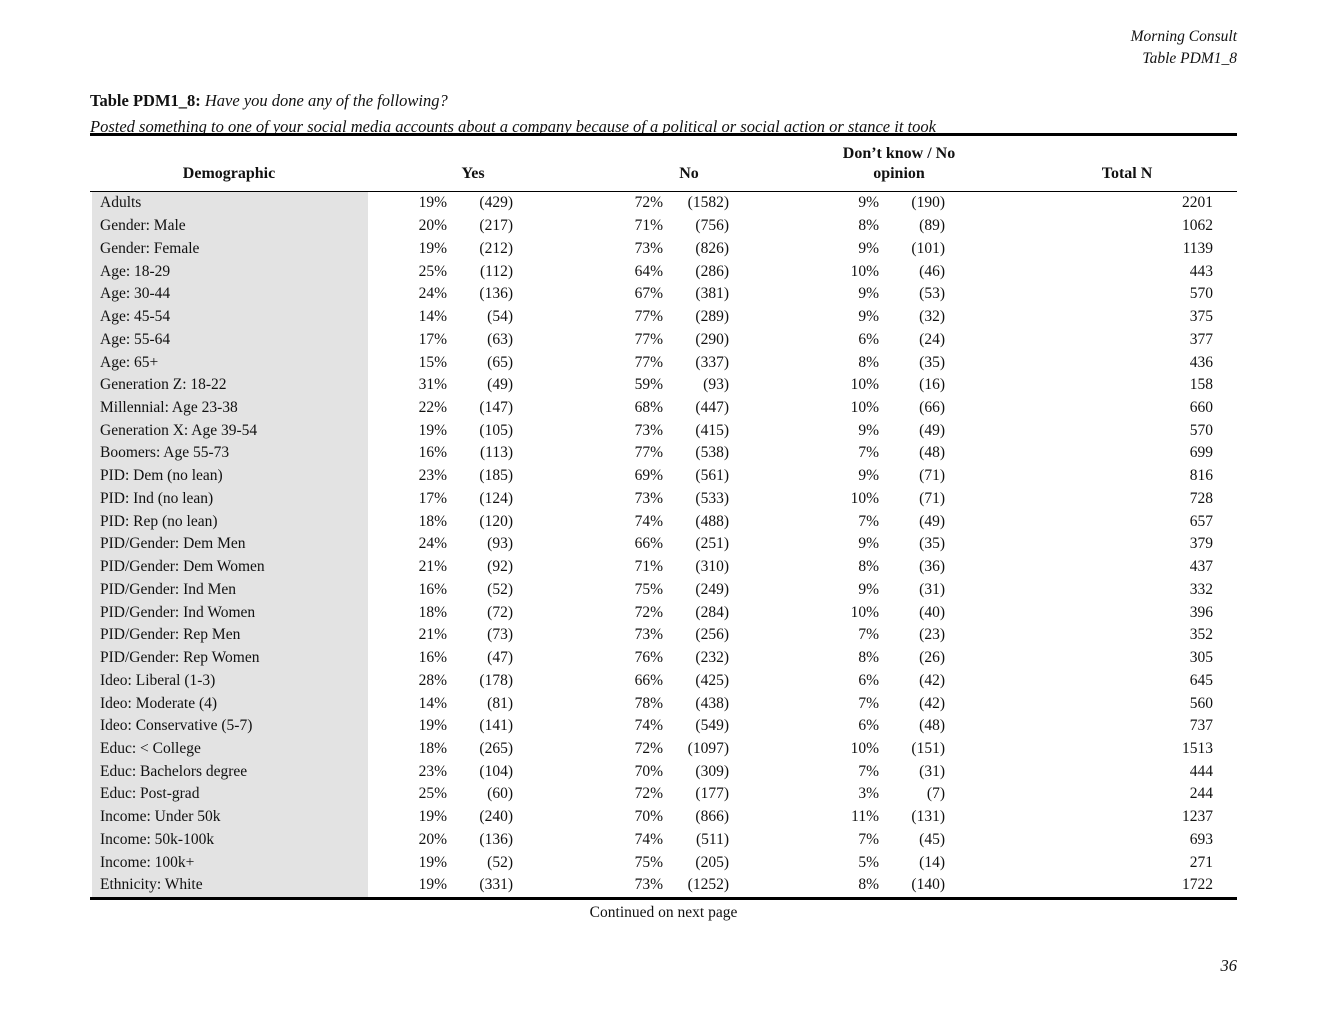  What do you see at coordinates (178, 612) in the screenshot?
I see `row-demographic-label: PID/Gender: Ind Women` at bounding box center [178, 612].